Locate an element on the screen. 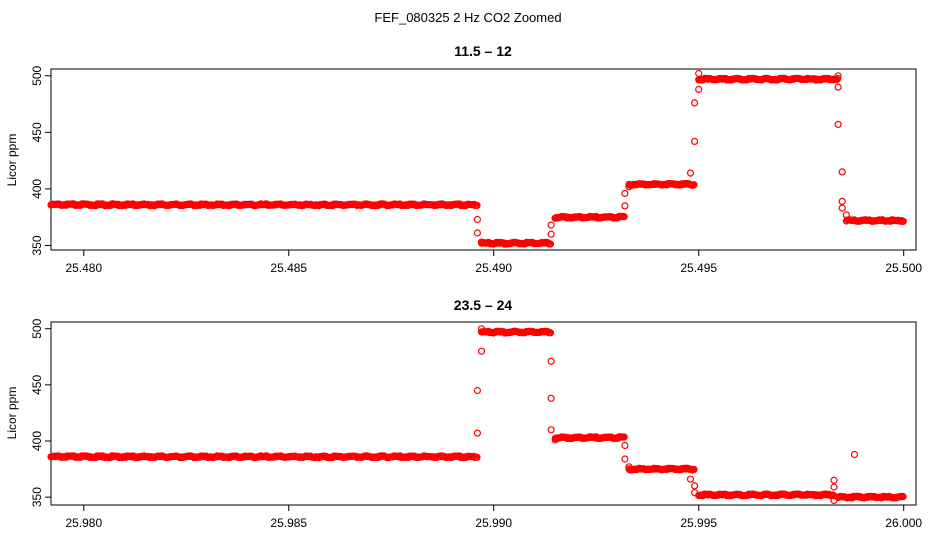 The width and height of the screenshot is (936, 540). panel-1-xtick-label: 25.480 is located at coordinates (83, 268).